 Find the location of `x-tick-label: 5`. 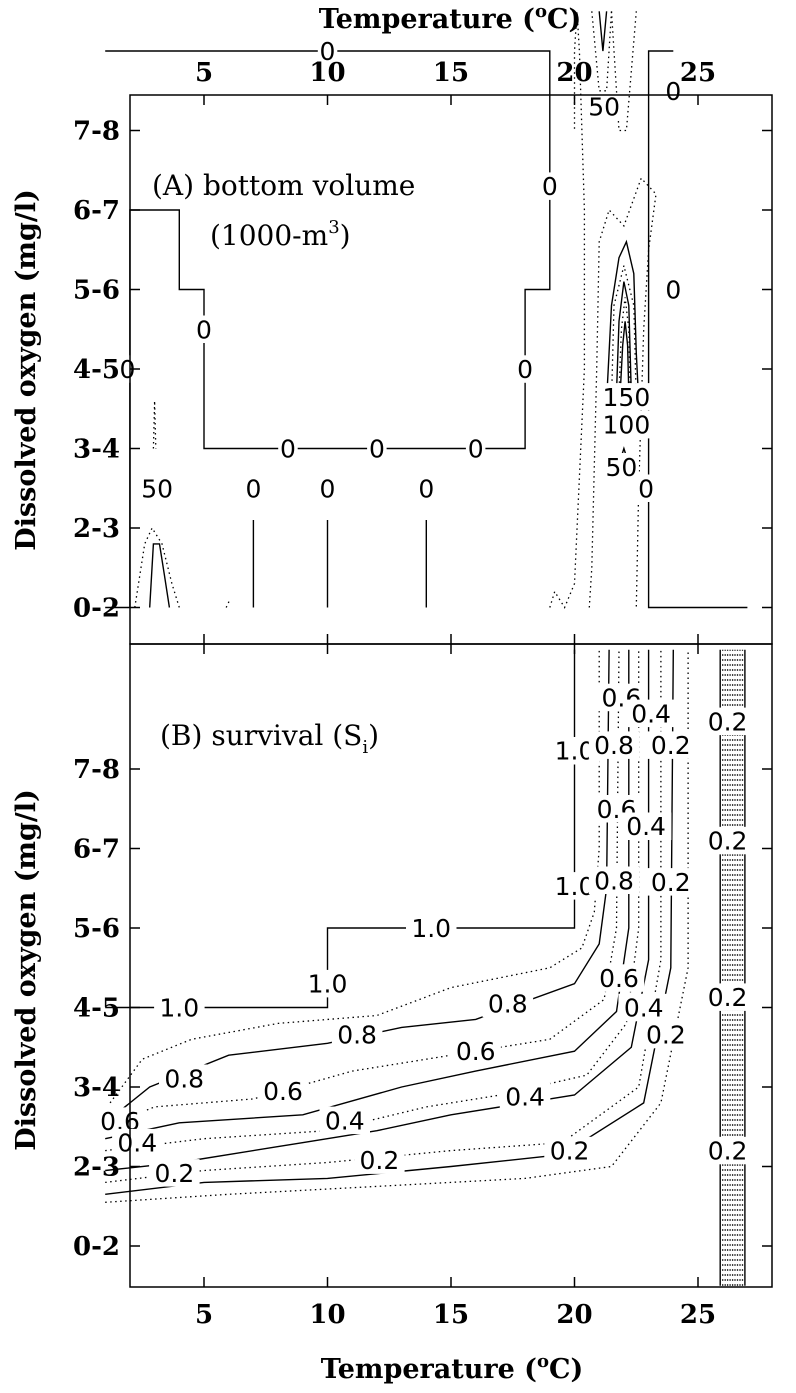

x-tick-label: 5 is located at coordinates (204, 73).